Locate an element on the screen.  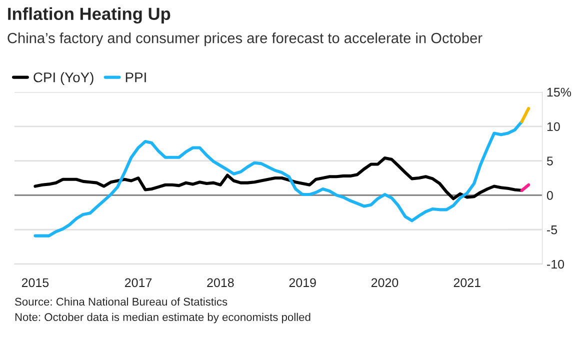
y-tick-label: 0 is located at coordinates (549, 195).